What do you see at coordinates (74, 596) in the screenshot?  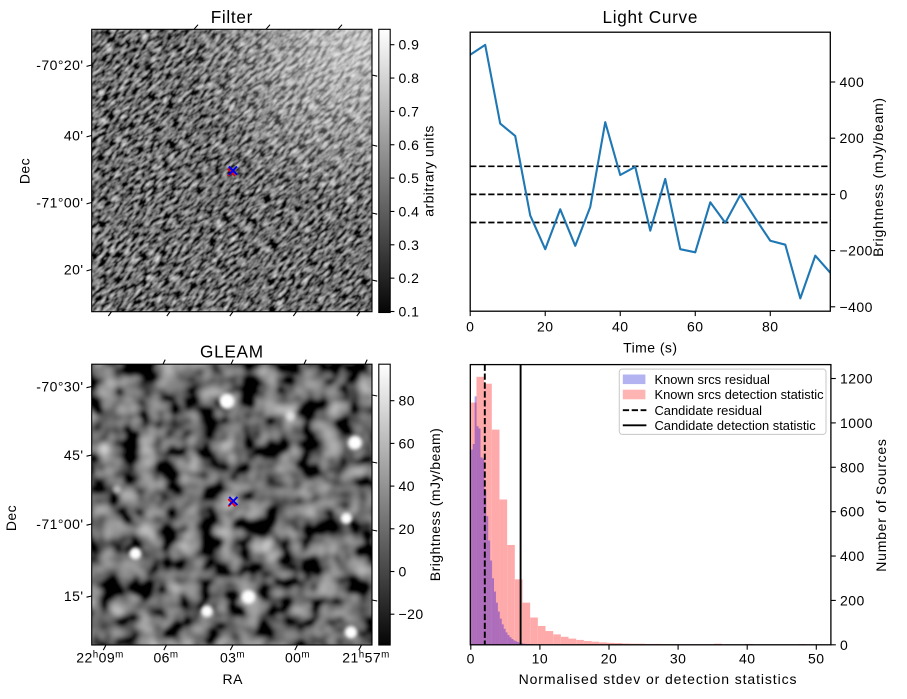 I see `svg-text: 15'` at bounding box center [74, 596].